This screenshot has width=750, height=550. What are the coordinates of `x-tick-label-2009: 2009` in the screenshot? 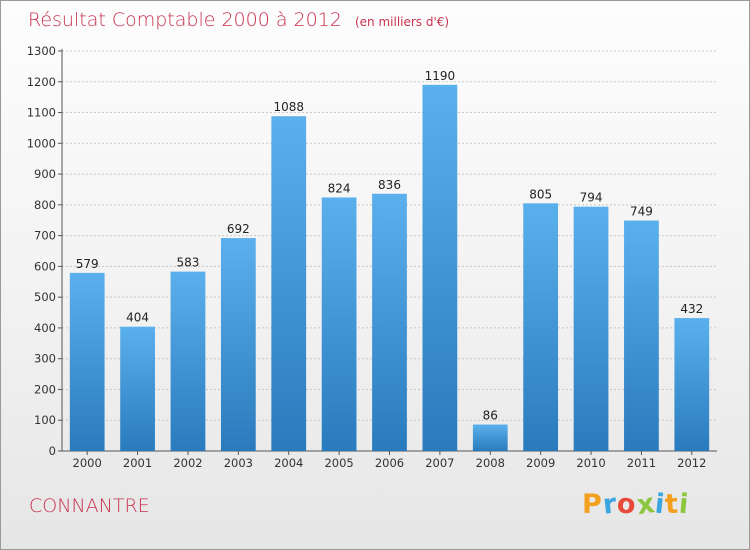 It's located at (540, 463).